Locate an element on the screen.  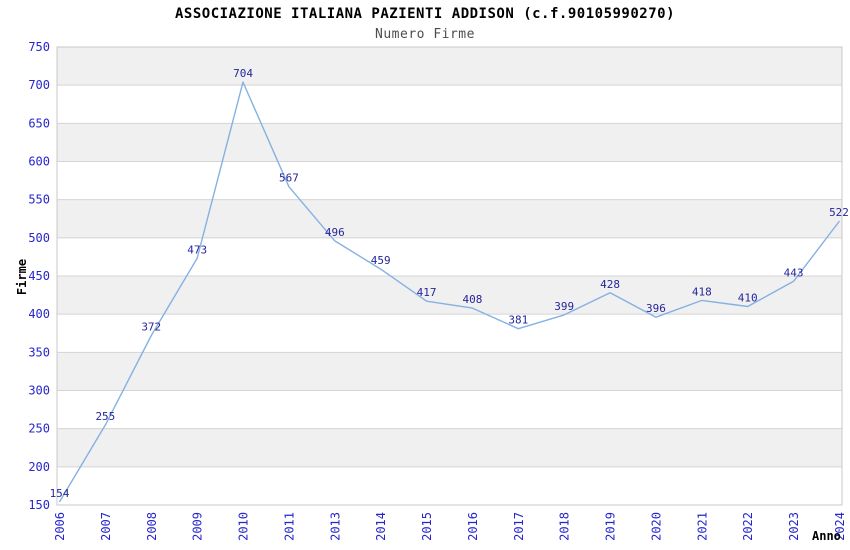
x-tick-label: 2024 is located at coordinates (840, 526).